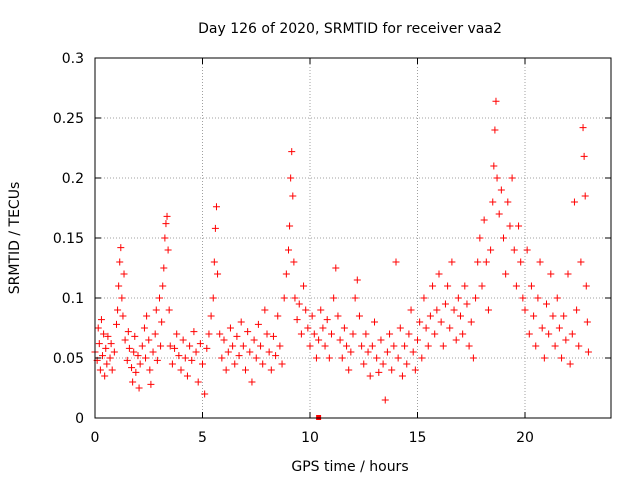 The width and height of the screenshot is (640, 480). Describe the element at coordinates (68, 359) in the screenshot. I see `y-tick-label: 0.05` at that location.